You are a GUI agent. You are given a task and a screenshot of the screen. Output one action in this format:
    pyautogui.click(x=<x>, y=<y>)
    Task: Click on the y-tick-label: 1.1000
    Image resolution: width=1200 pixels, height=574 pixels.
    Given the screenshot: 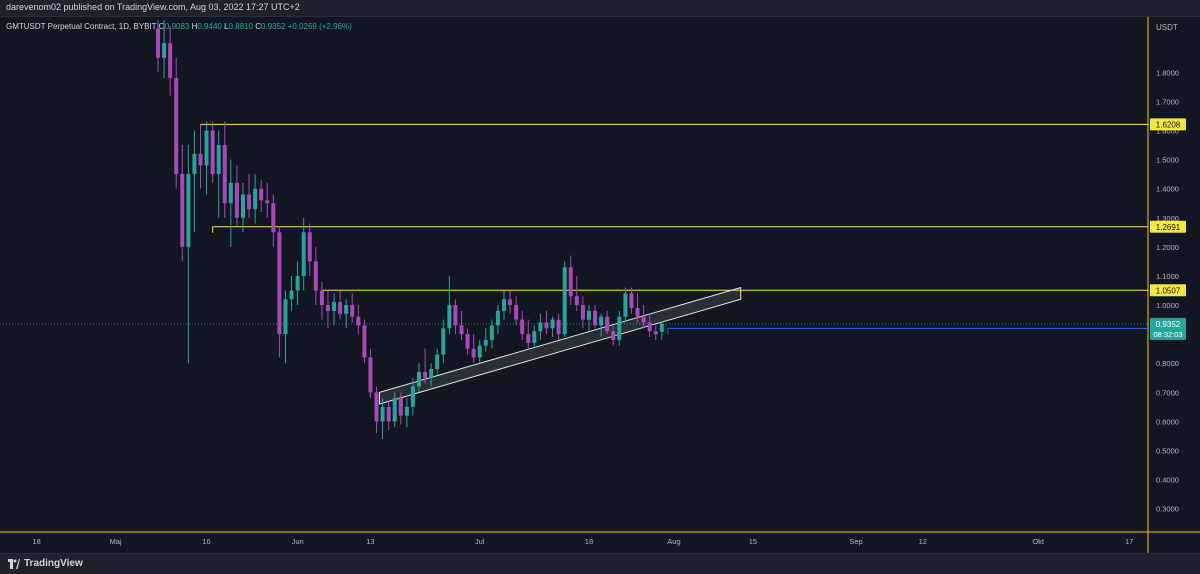 What is the action you would take?
    pyautogui.click(x=1167, y=276)
    